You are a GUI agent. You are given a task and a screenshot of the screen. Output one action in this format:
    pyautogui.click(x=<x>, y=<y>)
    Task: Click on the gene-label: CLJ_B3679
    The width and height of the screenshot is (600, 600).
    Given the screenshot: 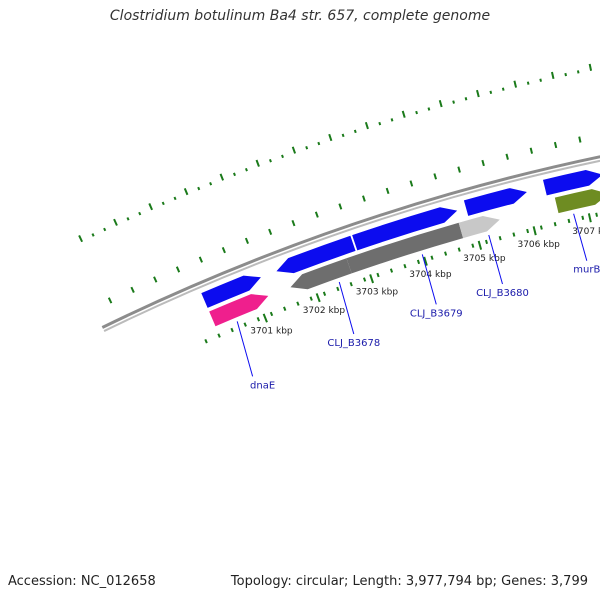 What is the action you would take?
    pyautogui.click(x=436, y=313)
    